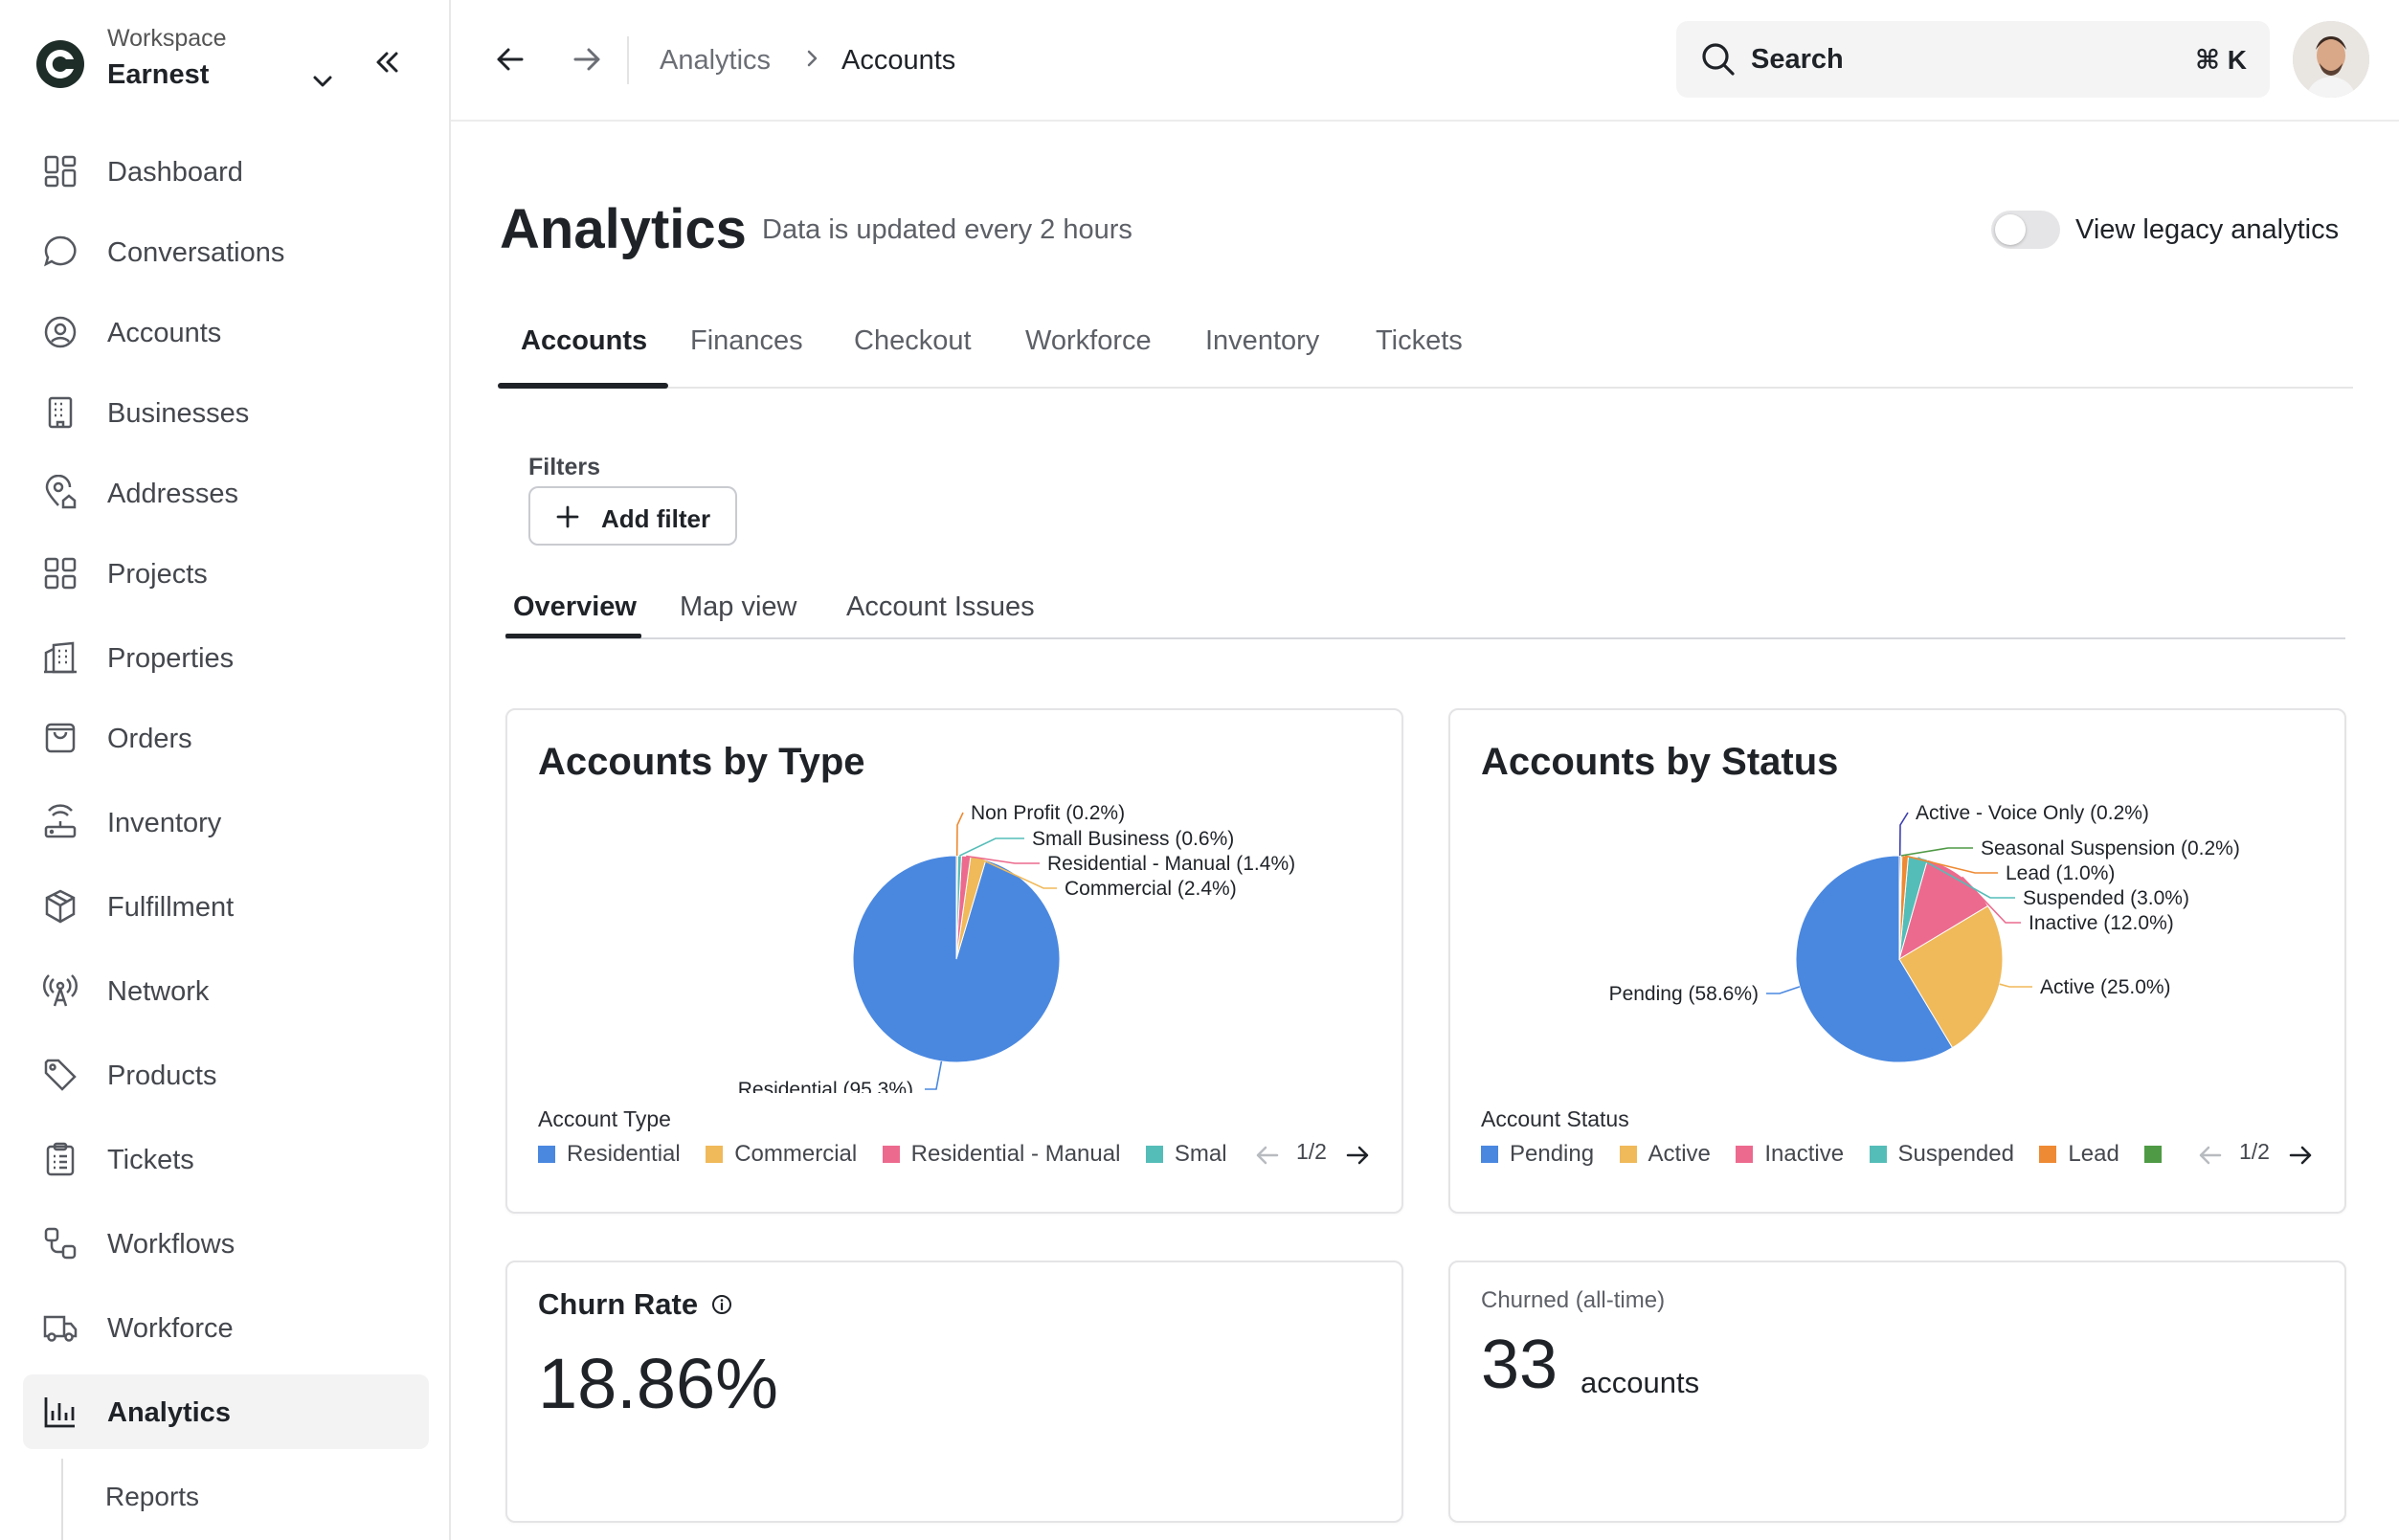  I want to click on tab-finances: Finances, so click(746, 340).